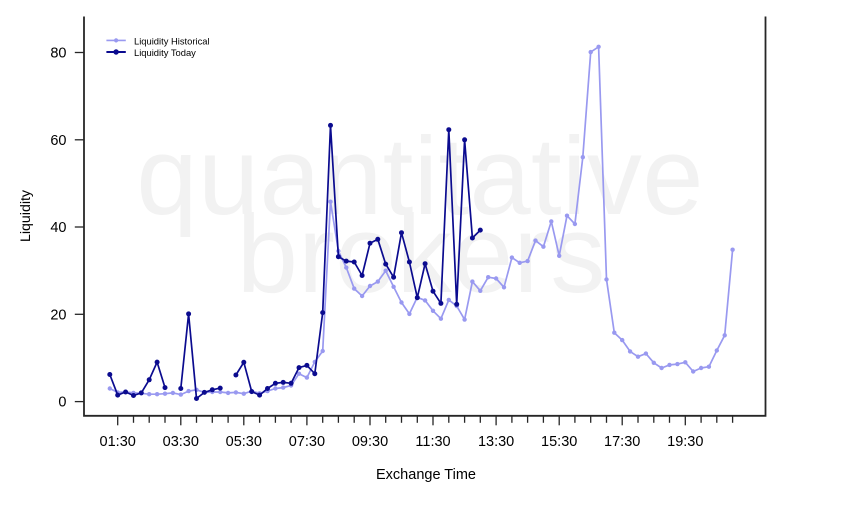 The image size is (850, 505). I want to click on svg-text: 13:30, so click(496, 442).